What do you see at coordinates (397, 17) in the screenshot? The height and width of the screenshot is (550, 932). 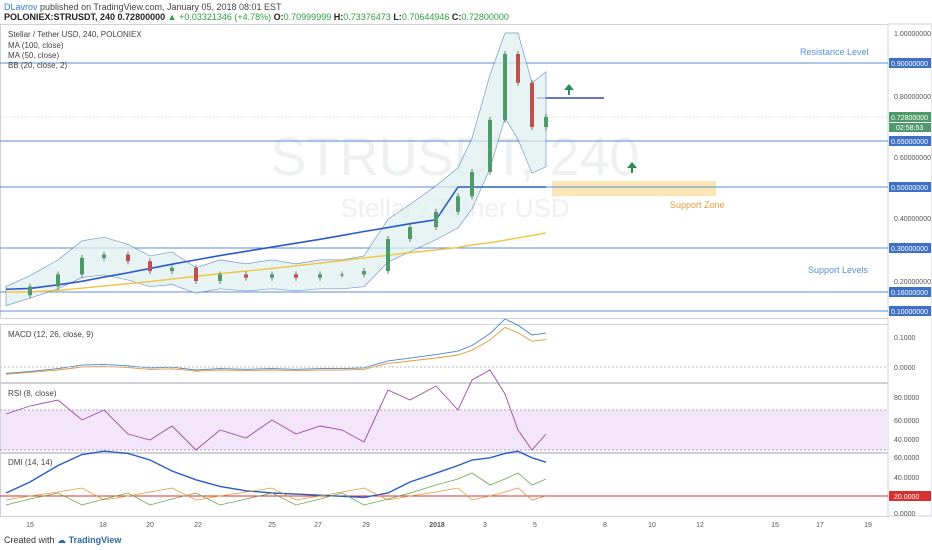 I see `ohlc-low-label: L:` at bounding box center [397, 17].